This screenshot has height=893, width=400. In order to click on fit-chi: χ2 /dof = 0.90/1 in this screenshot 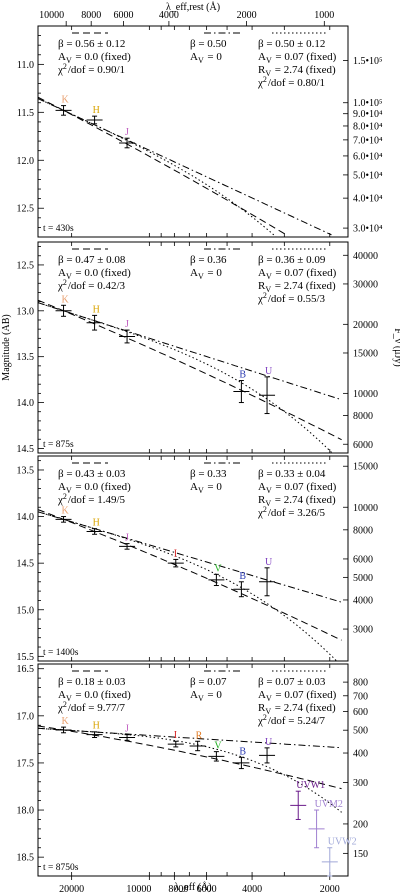, I will do `click(91, 69)`.